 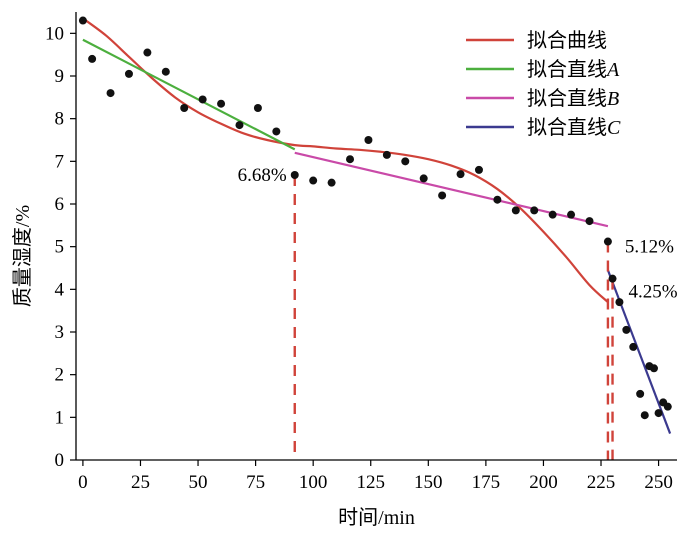 What do you see at coordinates (313, 482) in the screenshot?
I see `x-tick-label: 100` at bounding box center [313, 482].